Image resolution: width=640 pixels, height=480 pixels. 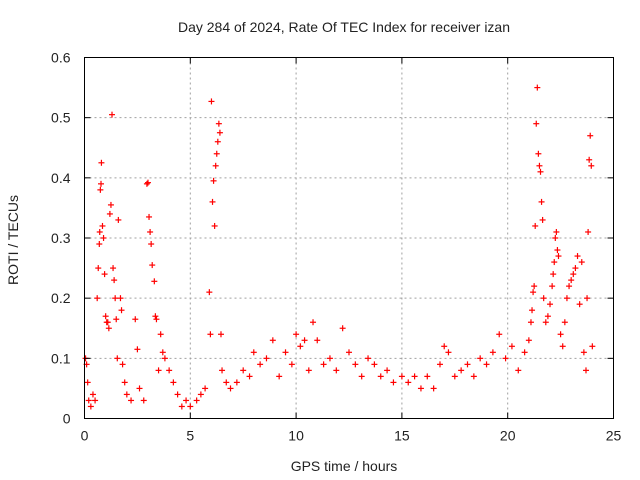 I want to click on y-tick-label: 0.5, so click(x=61, y=118).